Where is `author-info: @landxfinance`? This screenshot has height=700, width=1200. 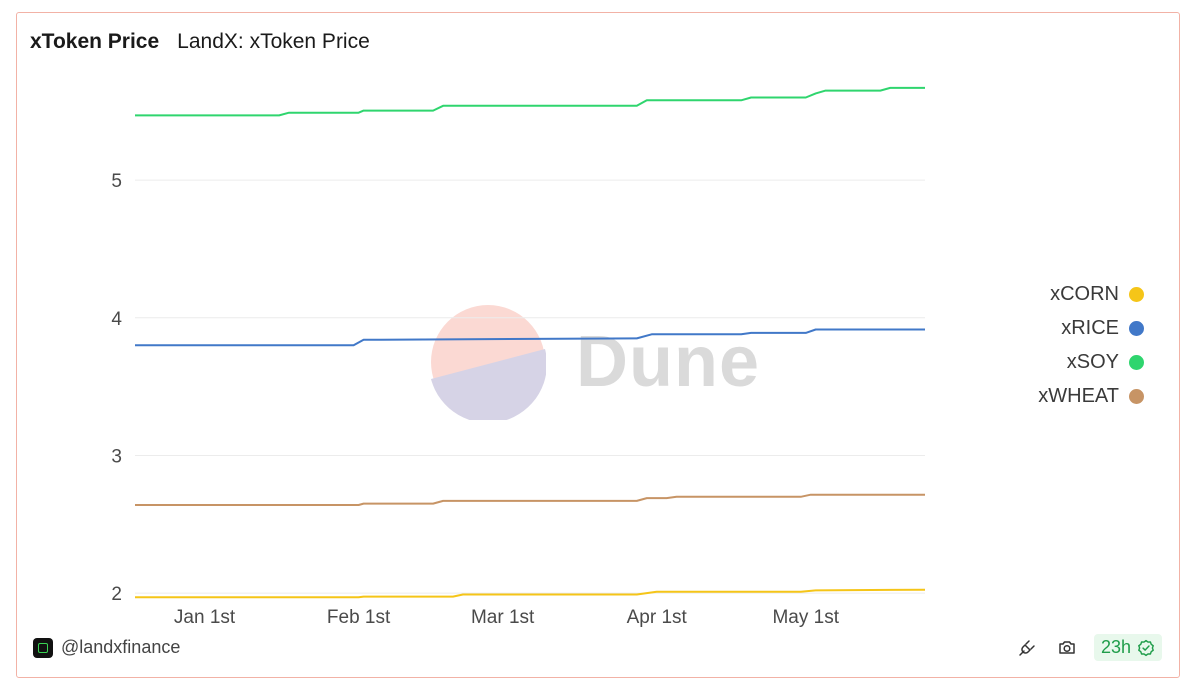 author-info: @landxfinance is located at coordinates (106, 647).